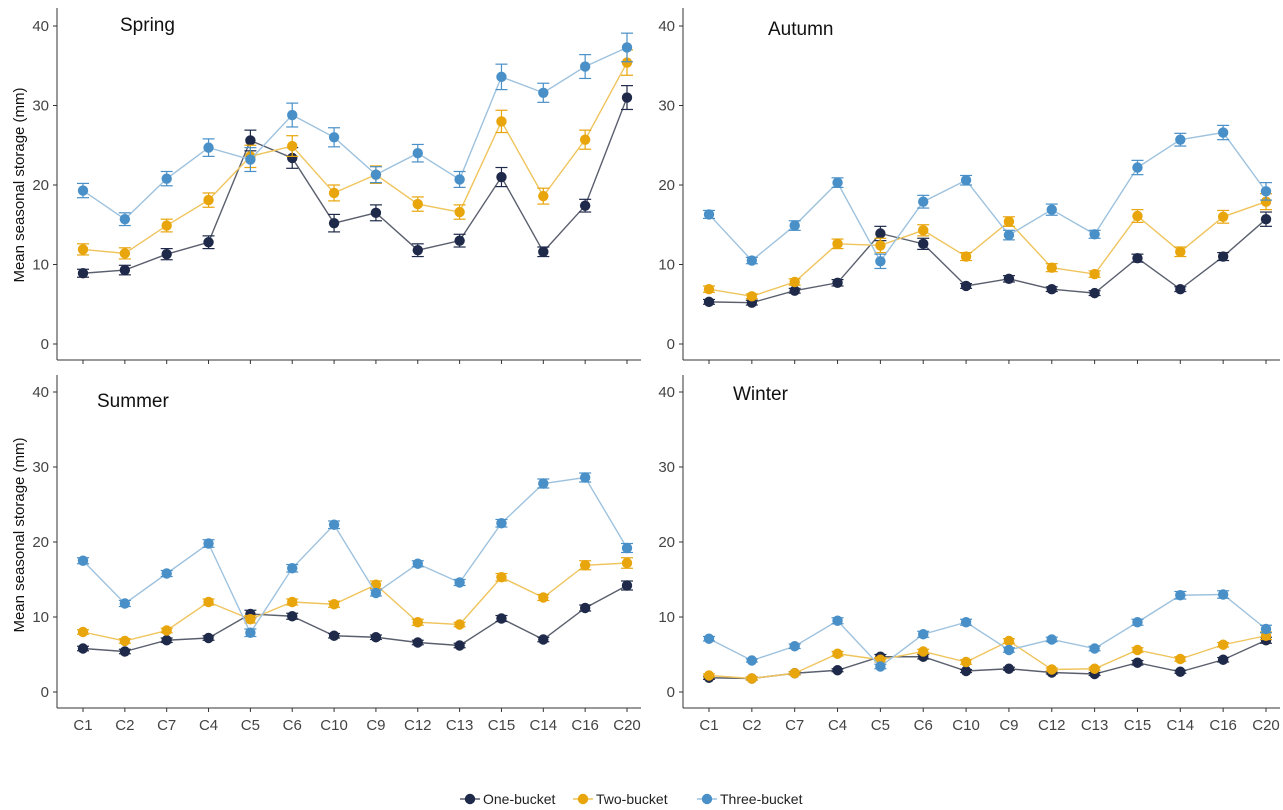  I want to click on x-tick-label: C9, so click(1008, 725).